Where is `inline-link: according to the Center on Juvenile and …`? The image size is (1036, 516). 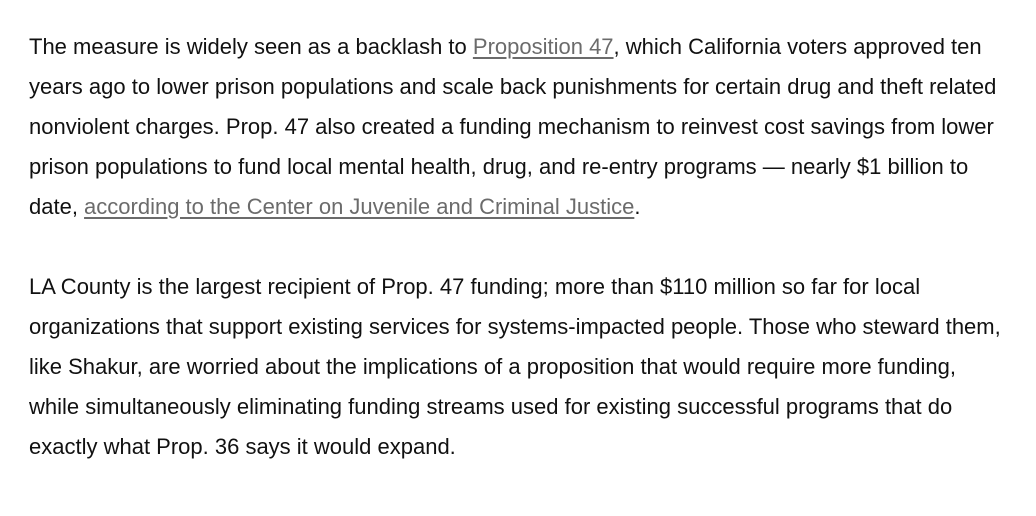 inline-link: according to the Center on Juvenile and … is located at coordinates (359, 206).